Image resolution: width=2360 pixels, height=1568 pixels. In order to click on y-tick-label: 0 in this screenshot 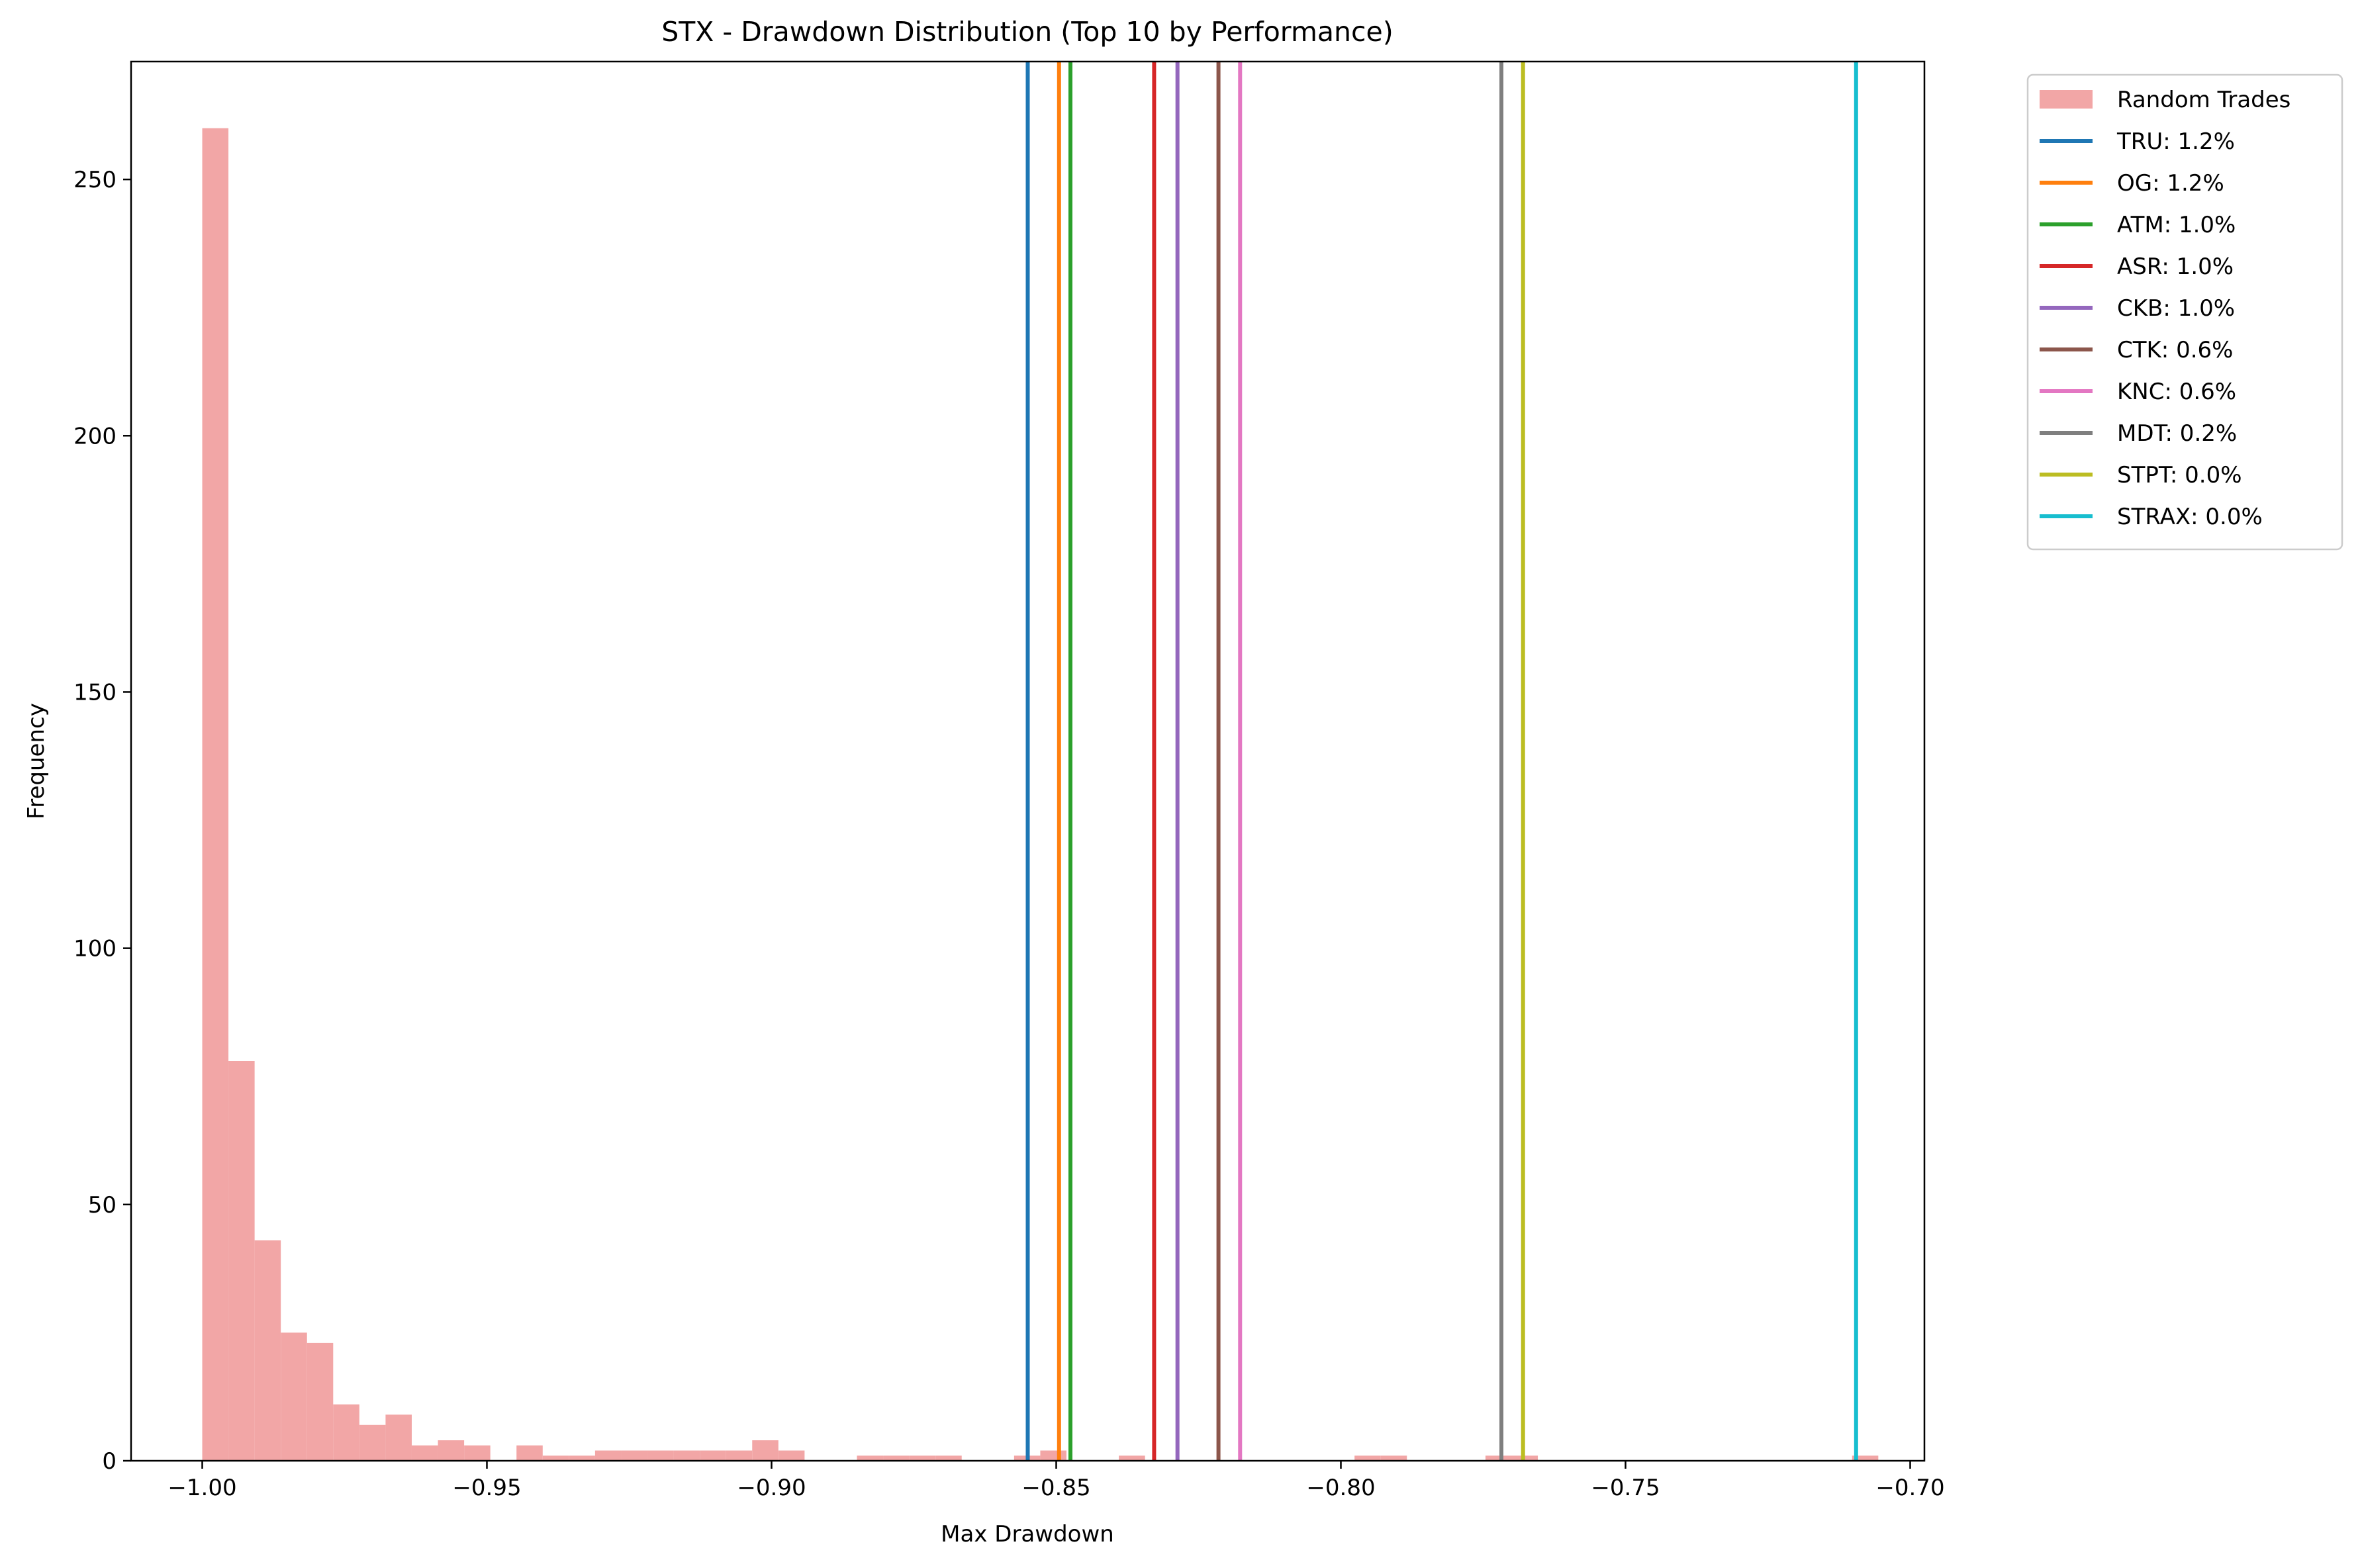, I will do `click(109, 1461)`.